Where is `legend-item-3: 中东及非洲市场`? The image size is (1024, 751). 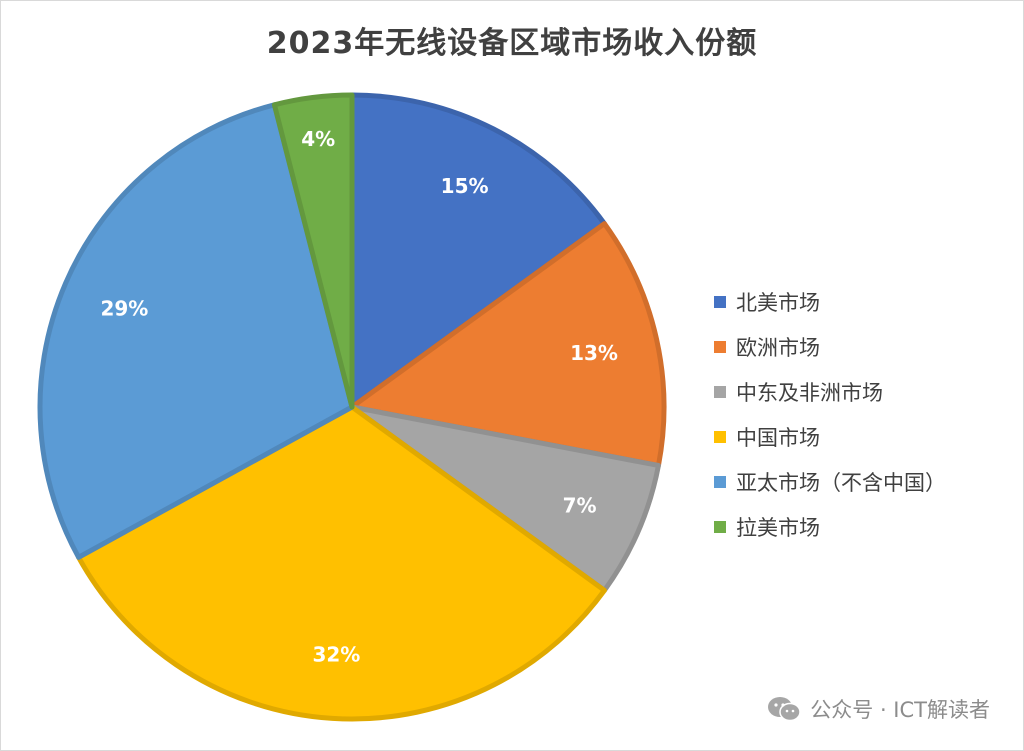 legend-item-3: 中东及非洲市场 is located at coordinates (830, 391).